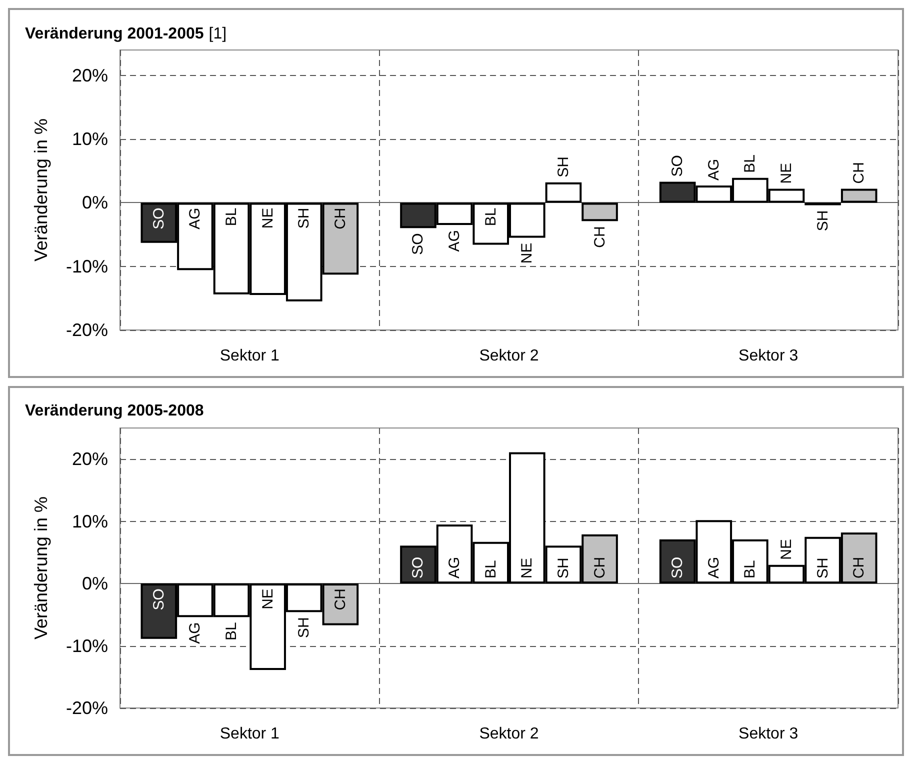 This screenshot has height=758, width=912. Describe the element at coordinates (217, 34) in the screenshot. I see `text: [1]` at that location.